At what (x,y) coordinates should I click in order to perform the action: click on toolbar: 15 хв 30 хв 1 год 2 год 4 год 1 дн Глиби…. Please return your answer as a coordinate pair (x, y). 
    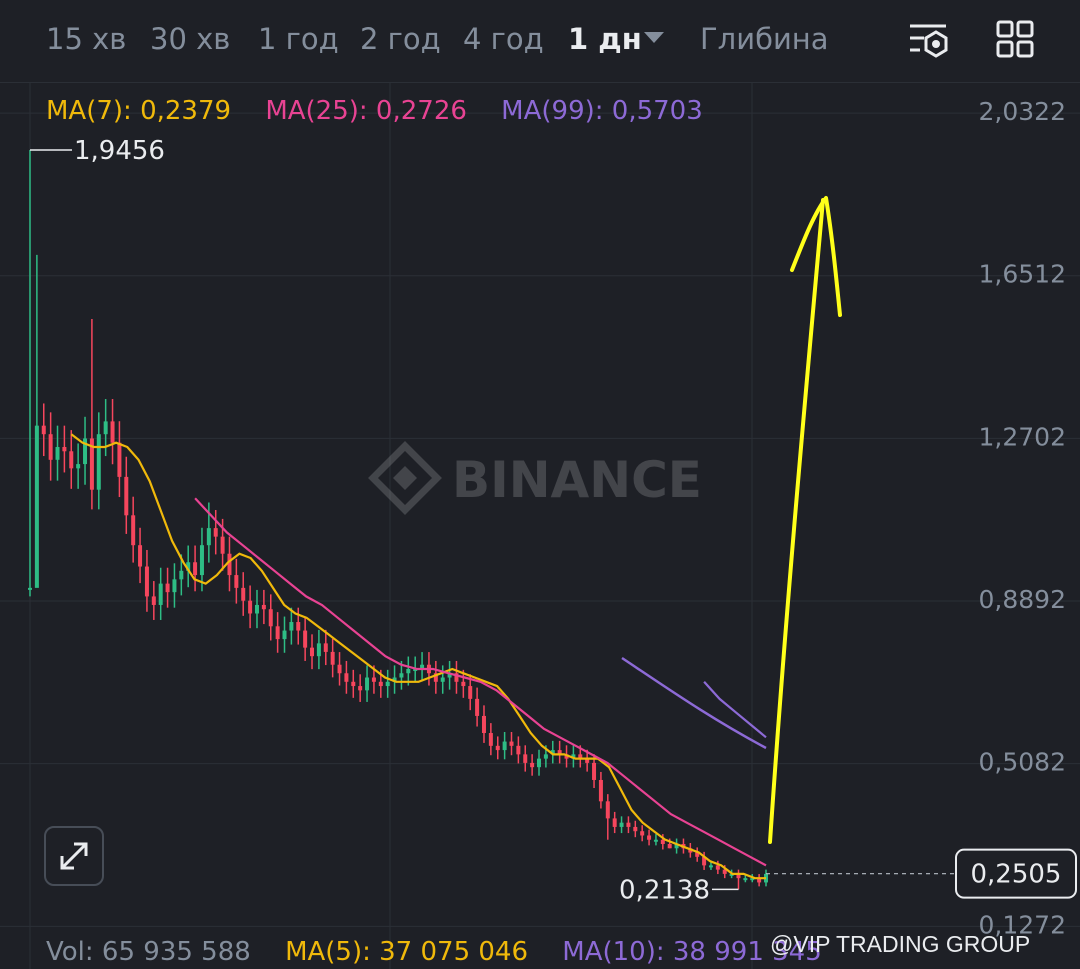
    Looking at the image, I should click on (540, 41).